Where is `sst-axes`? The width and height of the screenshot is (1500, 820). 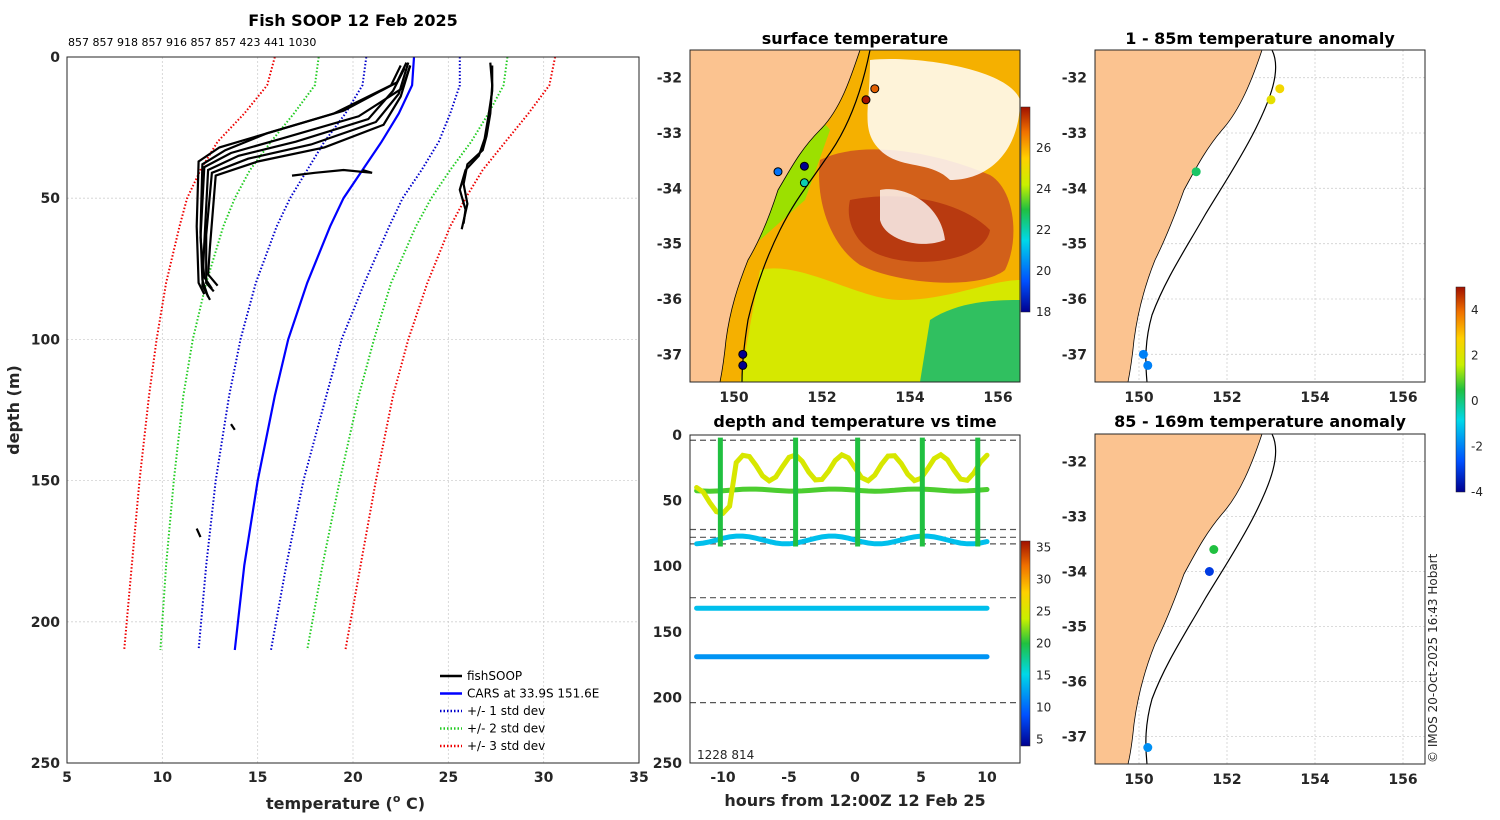 sst-axes is located at coordinates (855, 216).